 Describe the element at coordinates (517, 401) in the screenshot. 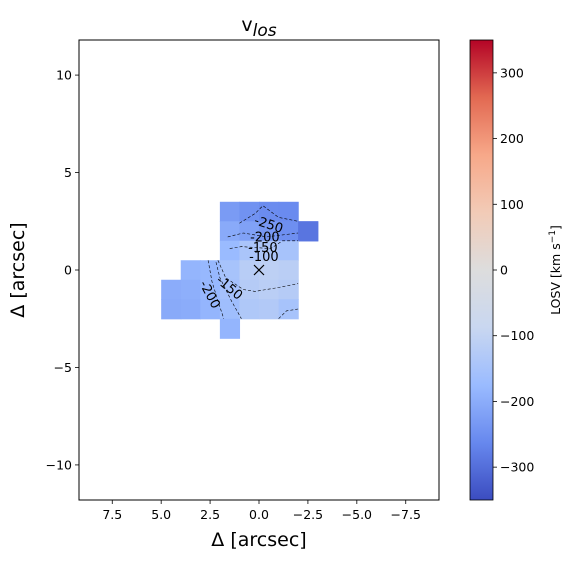

I see `colorbar-tick-label: −200` at that location.